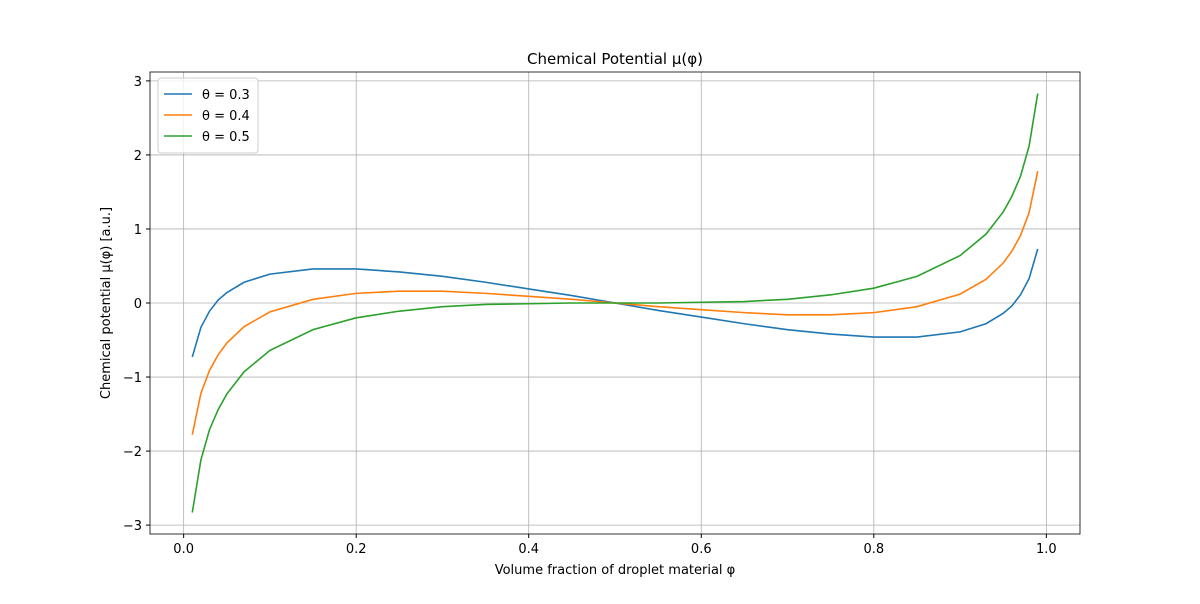 The width and height of the screenshot is (1200, 604). I want to click on y-tick-label: 1, so click(138, 230).